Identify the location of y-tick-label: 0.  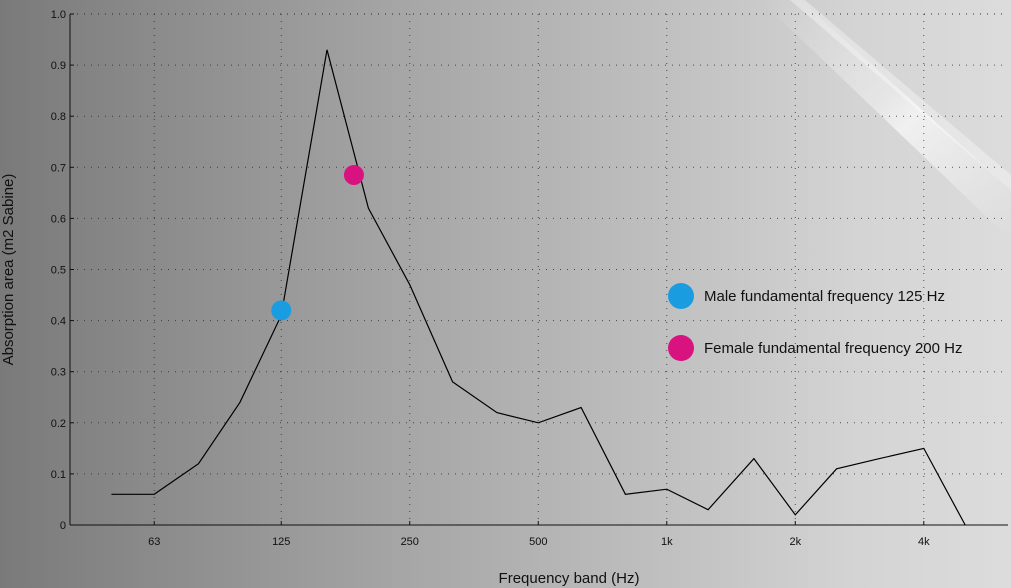
(63, 526).